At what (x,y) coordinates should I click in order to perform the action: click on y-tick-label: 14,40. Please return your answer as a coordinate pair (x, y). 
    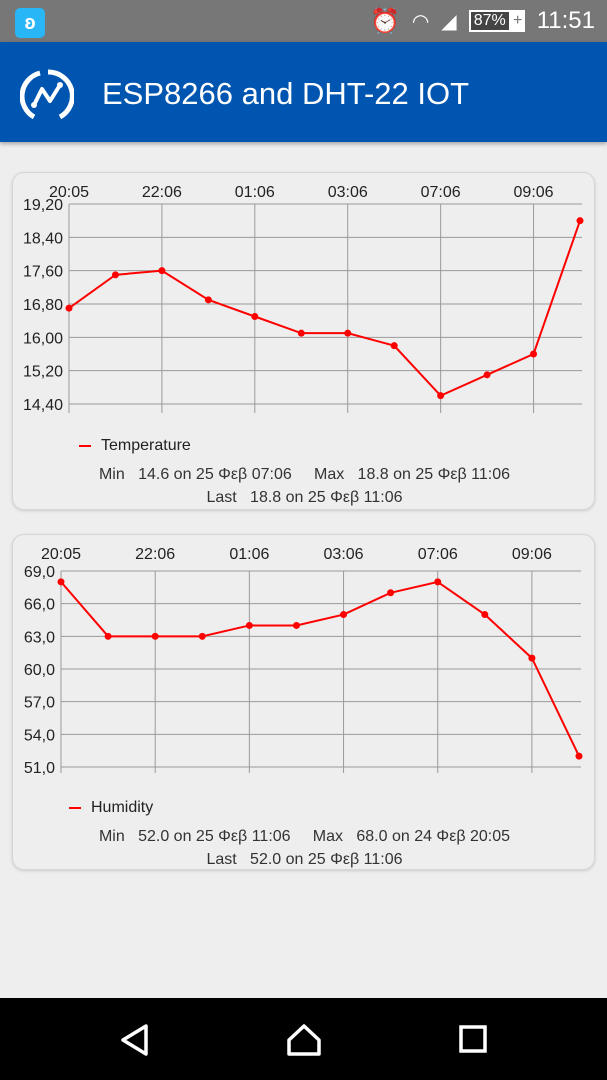
    Looking at the image, I should click on (43, 405).